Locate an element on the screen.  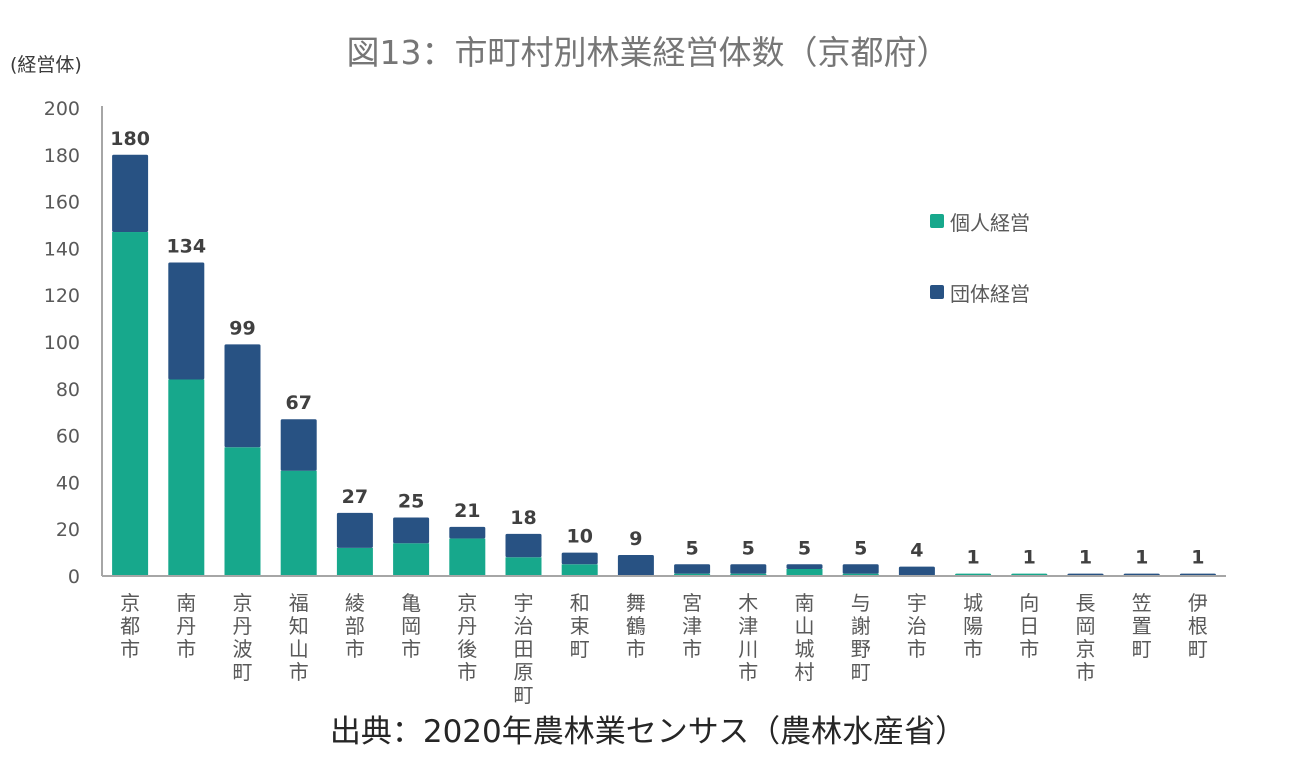
data-label-total: 25 is located at coordinates (411, 502).